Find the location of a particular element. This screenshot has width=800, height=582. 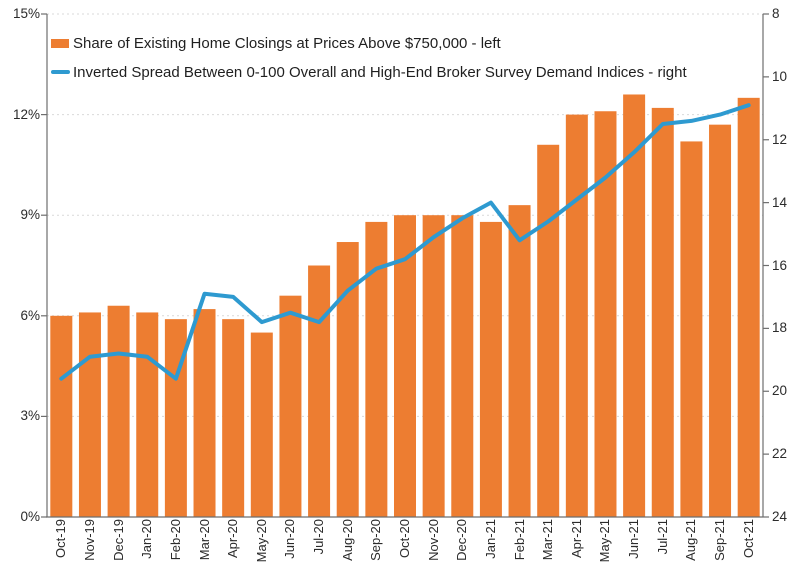

x-axis-label-Dec-20: Dec-20 is located at coordinates (462, 540).